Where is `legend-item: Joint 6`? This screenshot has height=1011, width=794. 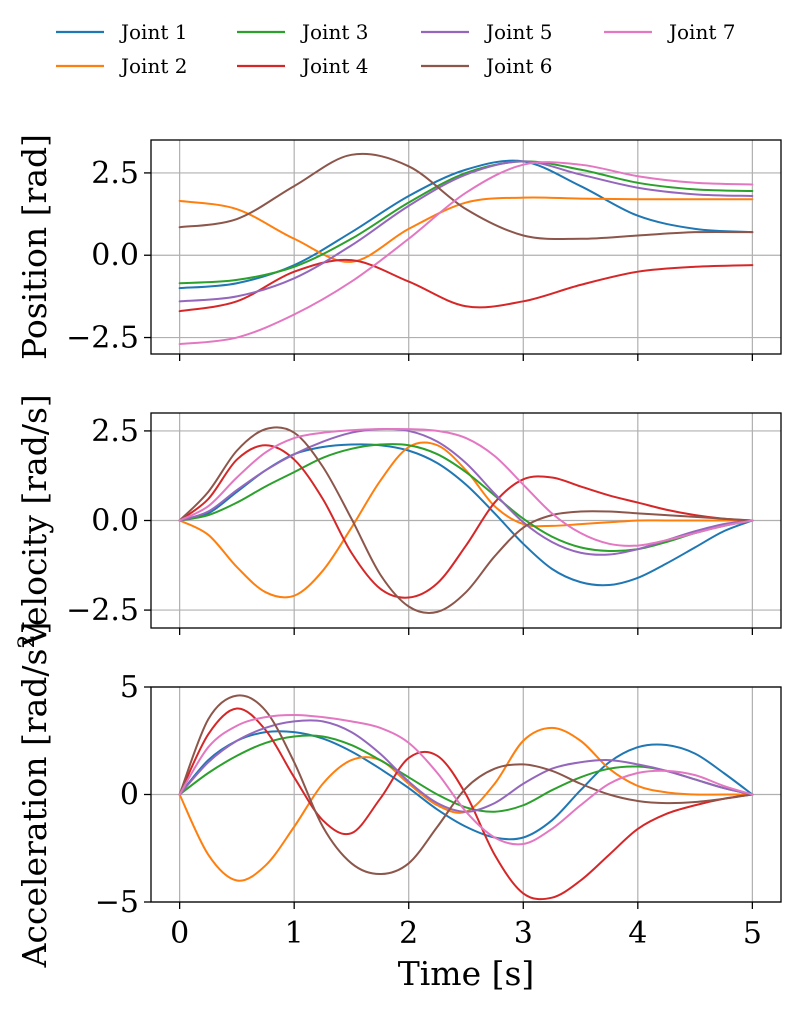
legend-item: Joint 6 is located at coordinates (486, 66).